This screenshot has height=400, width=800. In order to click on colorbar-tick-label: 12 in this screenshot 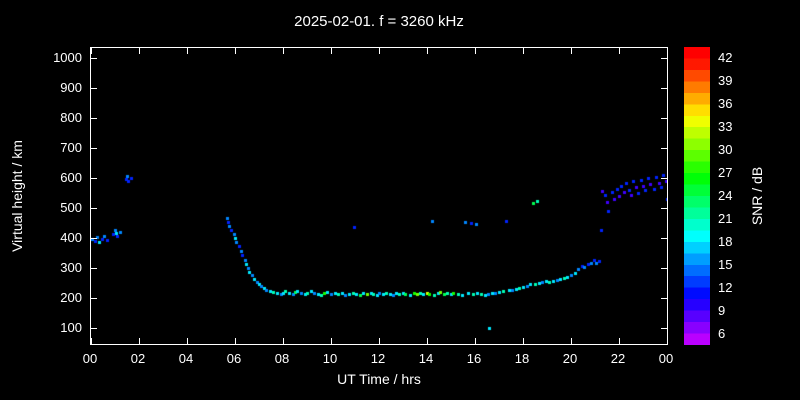, I will do `click(725, 287)`.